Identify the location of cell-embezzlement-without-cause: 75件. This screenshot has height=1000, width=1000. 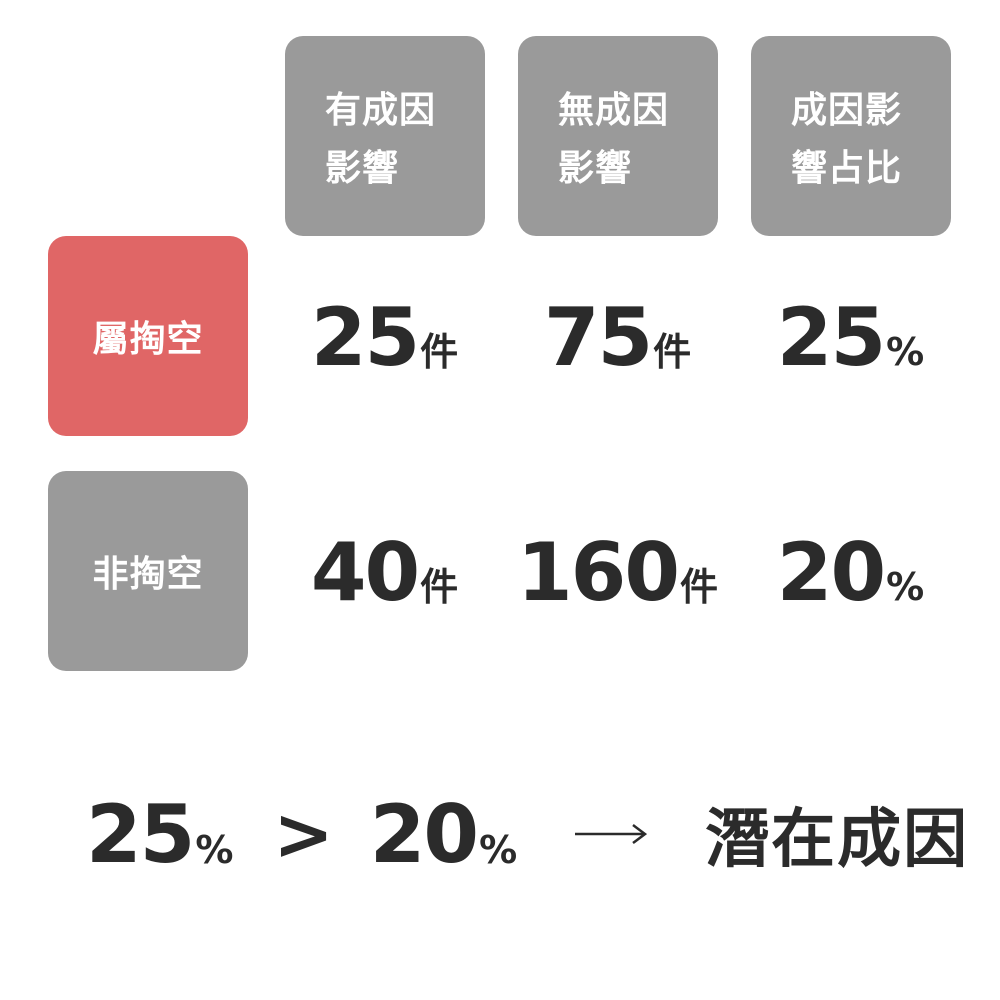
(617, 338).